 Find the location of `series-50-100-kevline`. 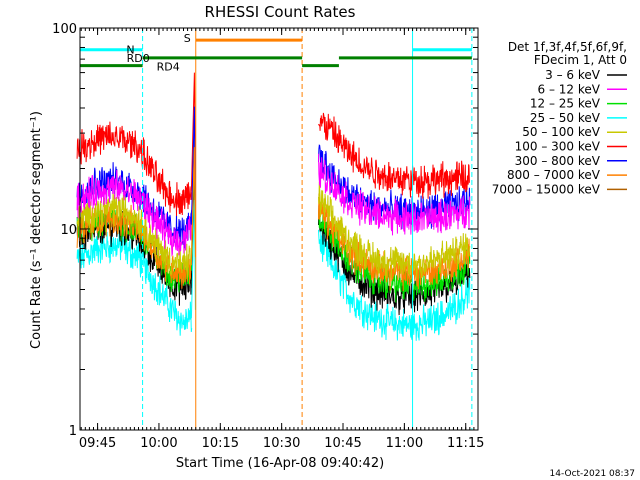

series-50-100-kevline is located at coordinates (273, 230).